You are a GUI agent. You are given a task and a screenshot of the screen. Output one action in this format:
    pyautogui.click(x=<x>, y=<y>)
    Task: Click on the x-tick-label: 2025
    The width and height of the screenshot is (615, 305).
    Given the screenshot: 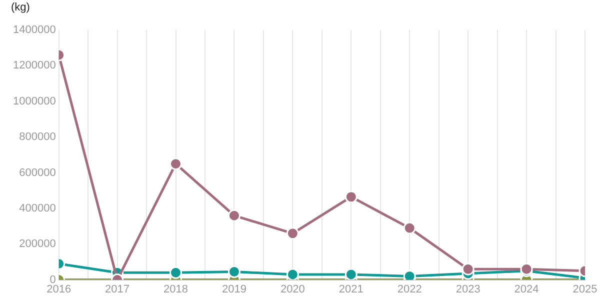 What is the action you would take?
    pyautogui.click(x=585, y=289)
    